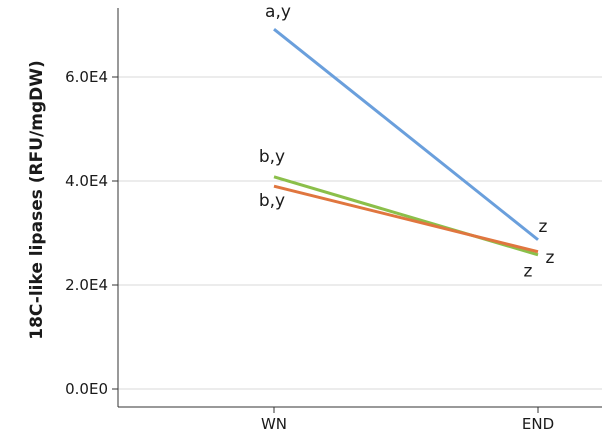 The width and height of the screenshot is (613, 438). I want to click on y-tick-label: 2.0E4, so click(86, 285).